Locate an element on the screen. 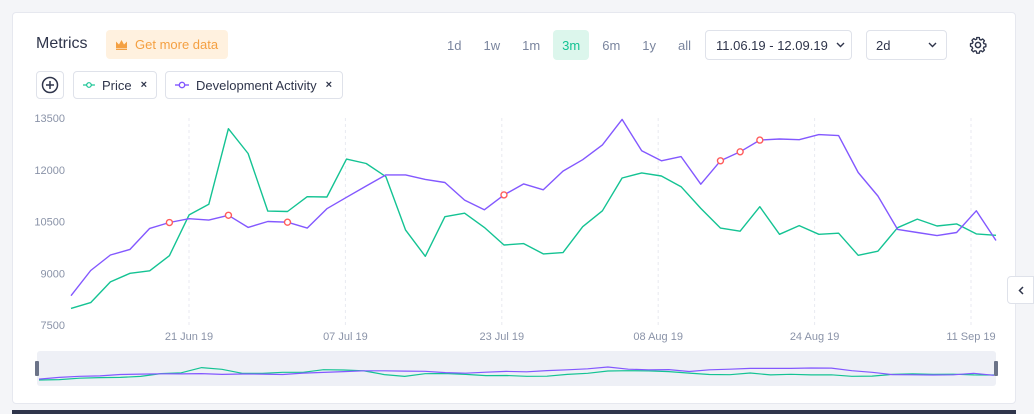  navigator-handle-left is located at coordinates (37, 368).